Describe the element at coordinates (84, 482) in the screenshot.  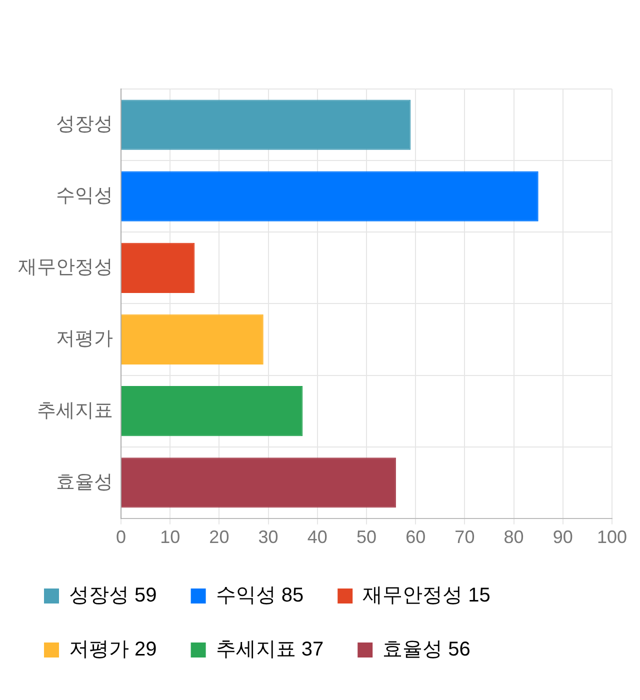
I see `y-tick-label: 효율성` at that location.